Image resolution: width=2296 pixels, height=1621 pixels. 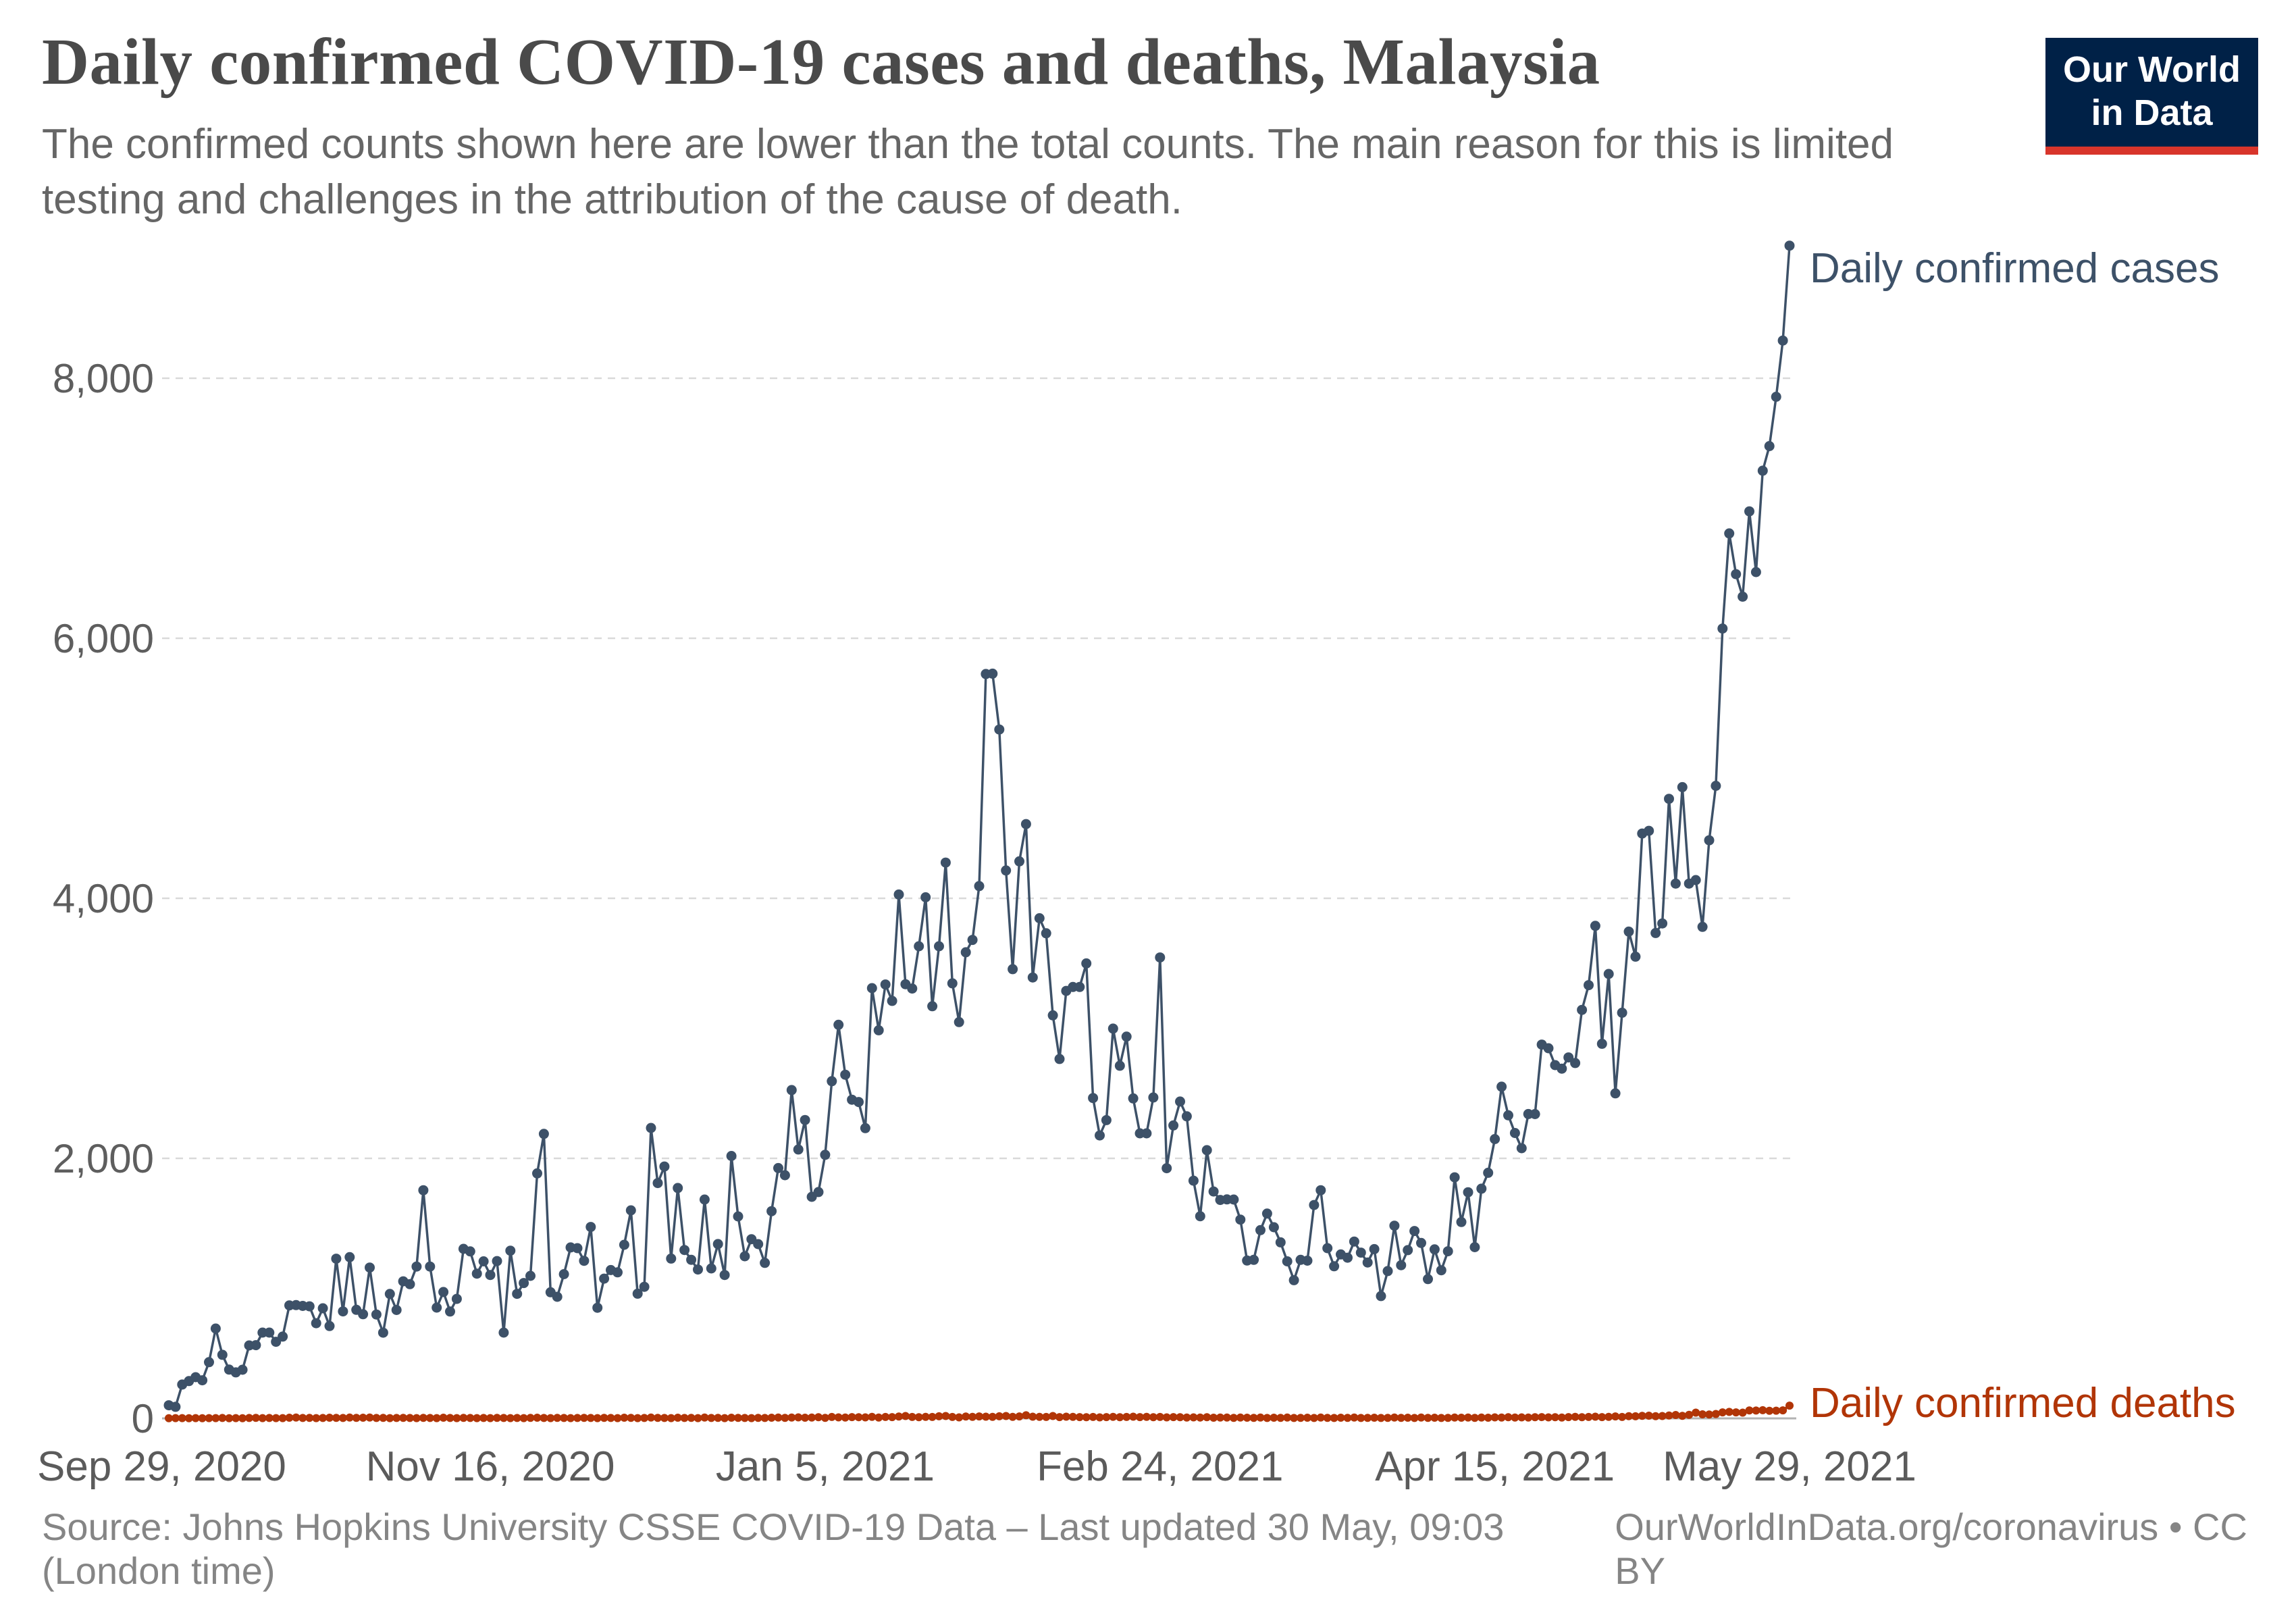 I want to click on y-tick-label: 2,000, so click(x=103, y=1158).